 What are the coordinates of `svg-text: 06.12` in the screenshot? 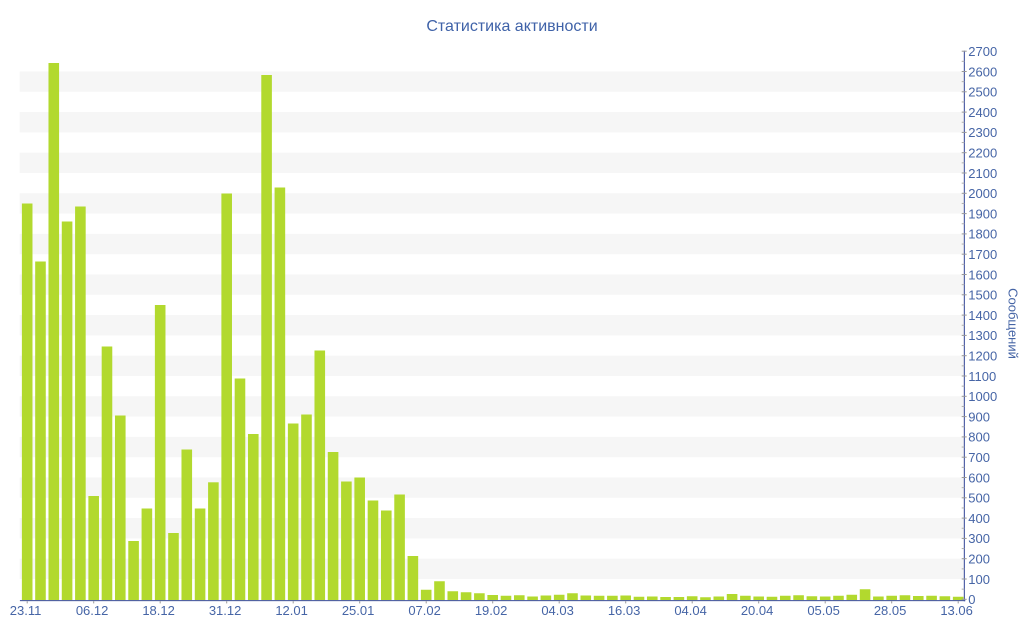 It's located at (92, 610).